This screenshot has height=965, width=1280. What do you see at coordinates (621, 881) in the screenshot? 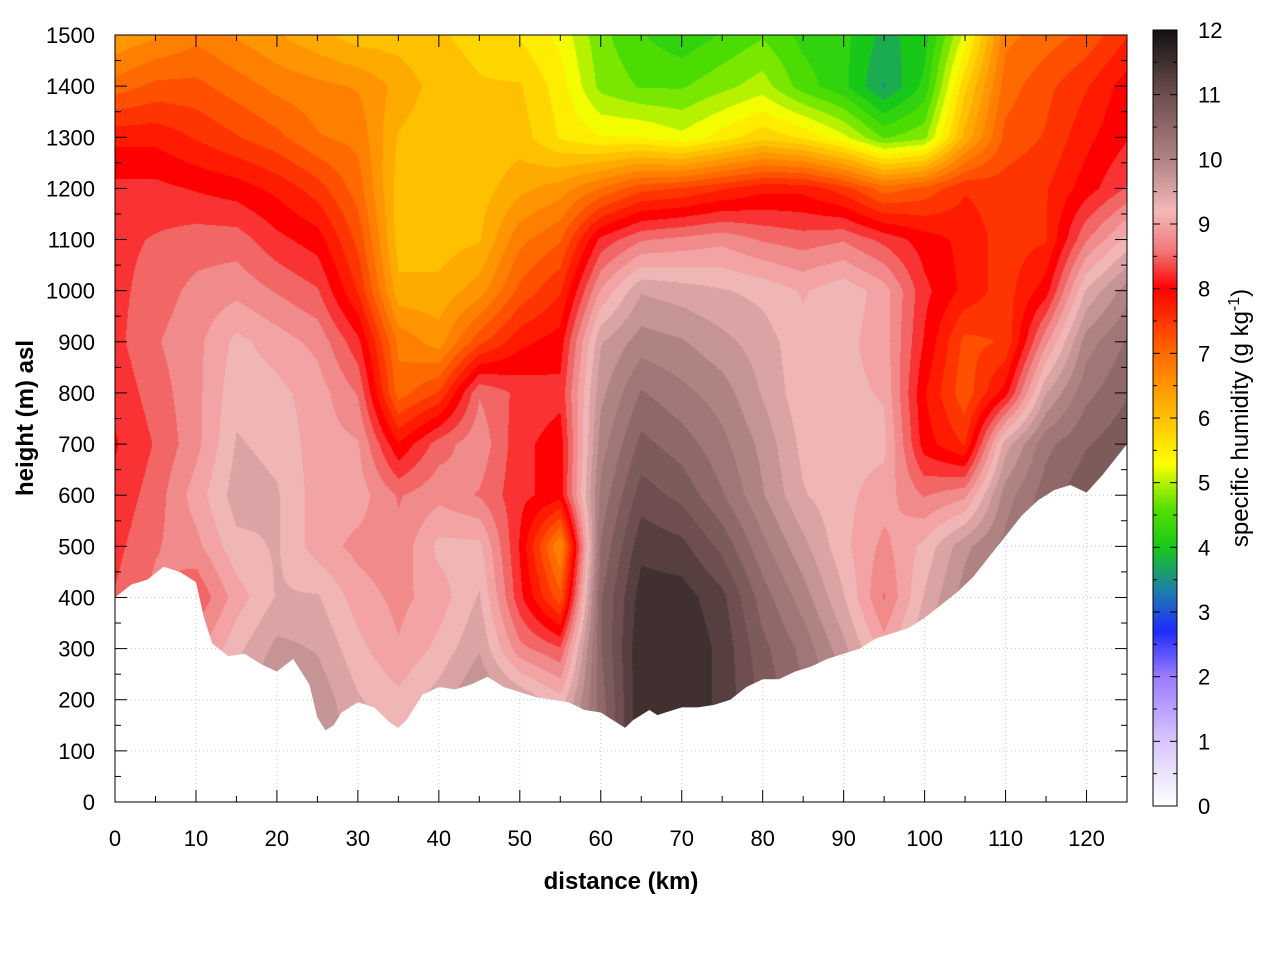
I see `x-axis-title: distance (km)` at bounding box center [621, 881].